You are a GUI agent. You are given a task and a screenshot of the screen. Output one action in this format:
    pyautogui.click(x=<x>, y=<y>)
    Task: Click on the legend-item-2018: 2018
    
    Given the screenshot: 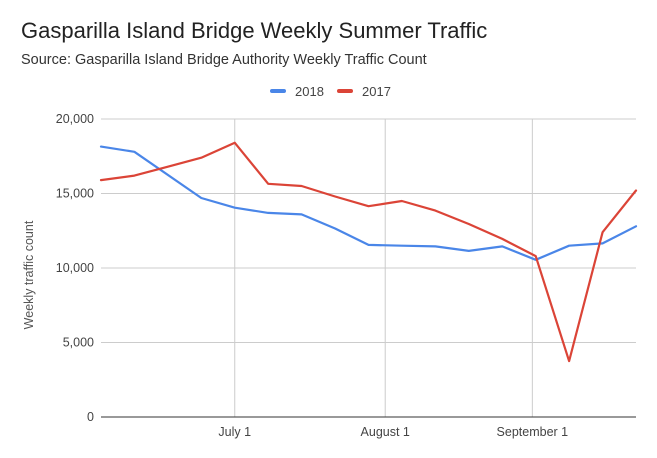 What is the action you would take?
    pyautogui.click(x=297, y=91)
    